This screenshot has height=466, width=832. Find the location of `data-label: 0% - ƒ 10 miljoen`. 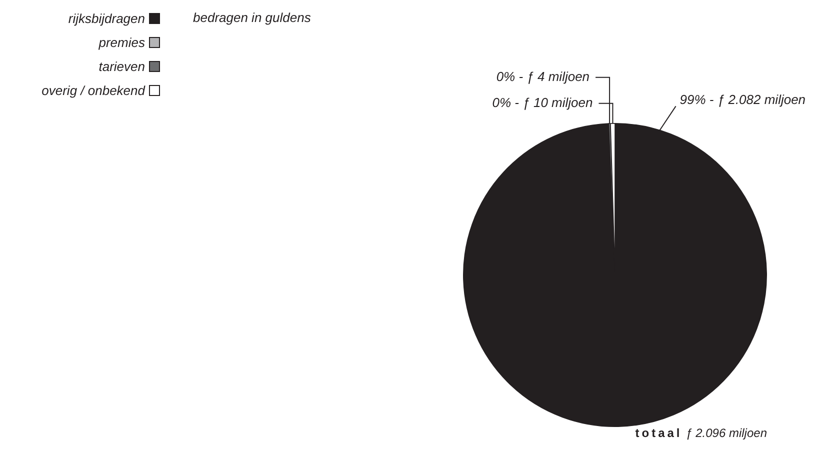

data-label: 0% - ƒ 10 miljoen is located at coordinates (542, 102).